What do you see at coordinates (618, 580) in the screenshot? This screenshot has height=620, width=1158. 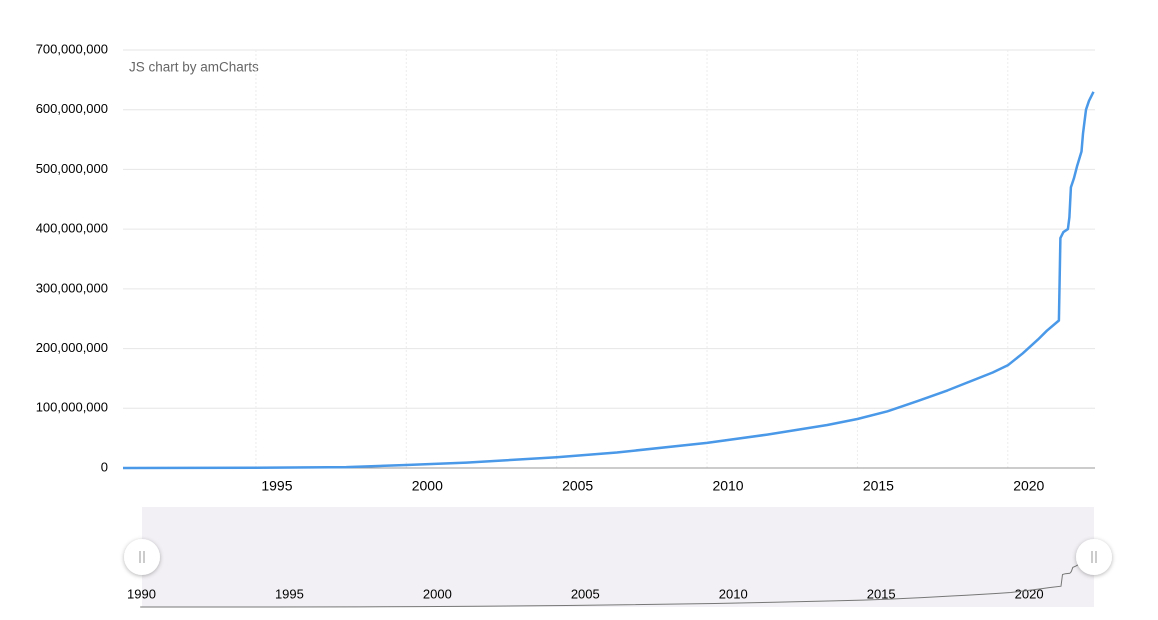 I see `scrollbar-line` at bounding box center [618, 580].